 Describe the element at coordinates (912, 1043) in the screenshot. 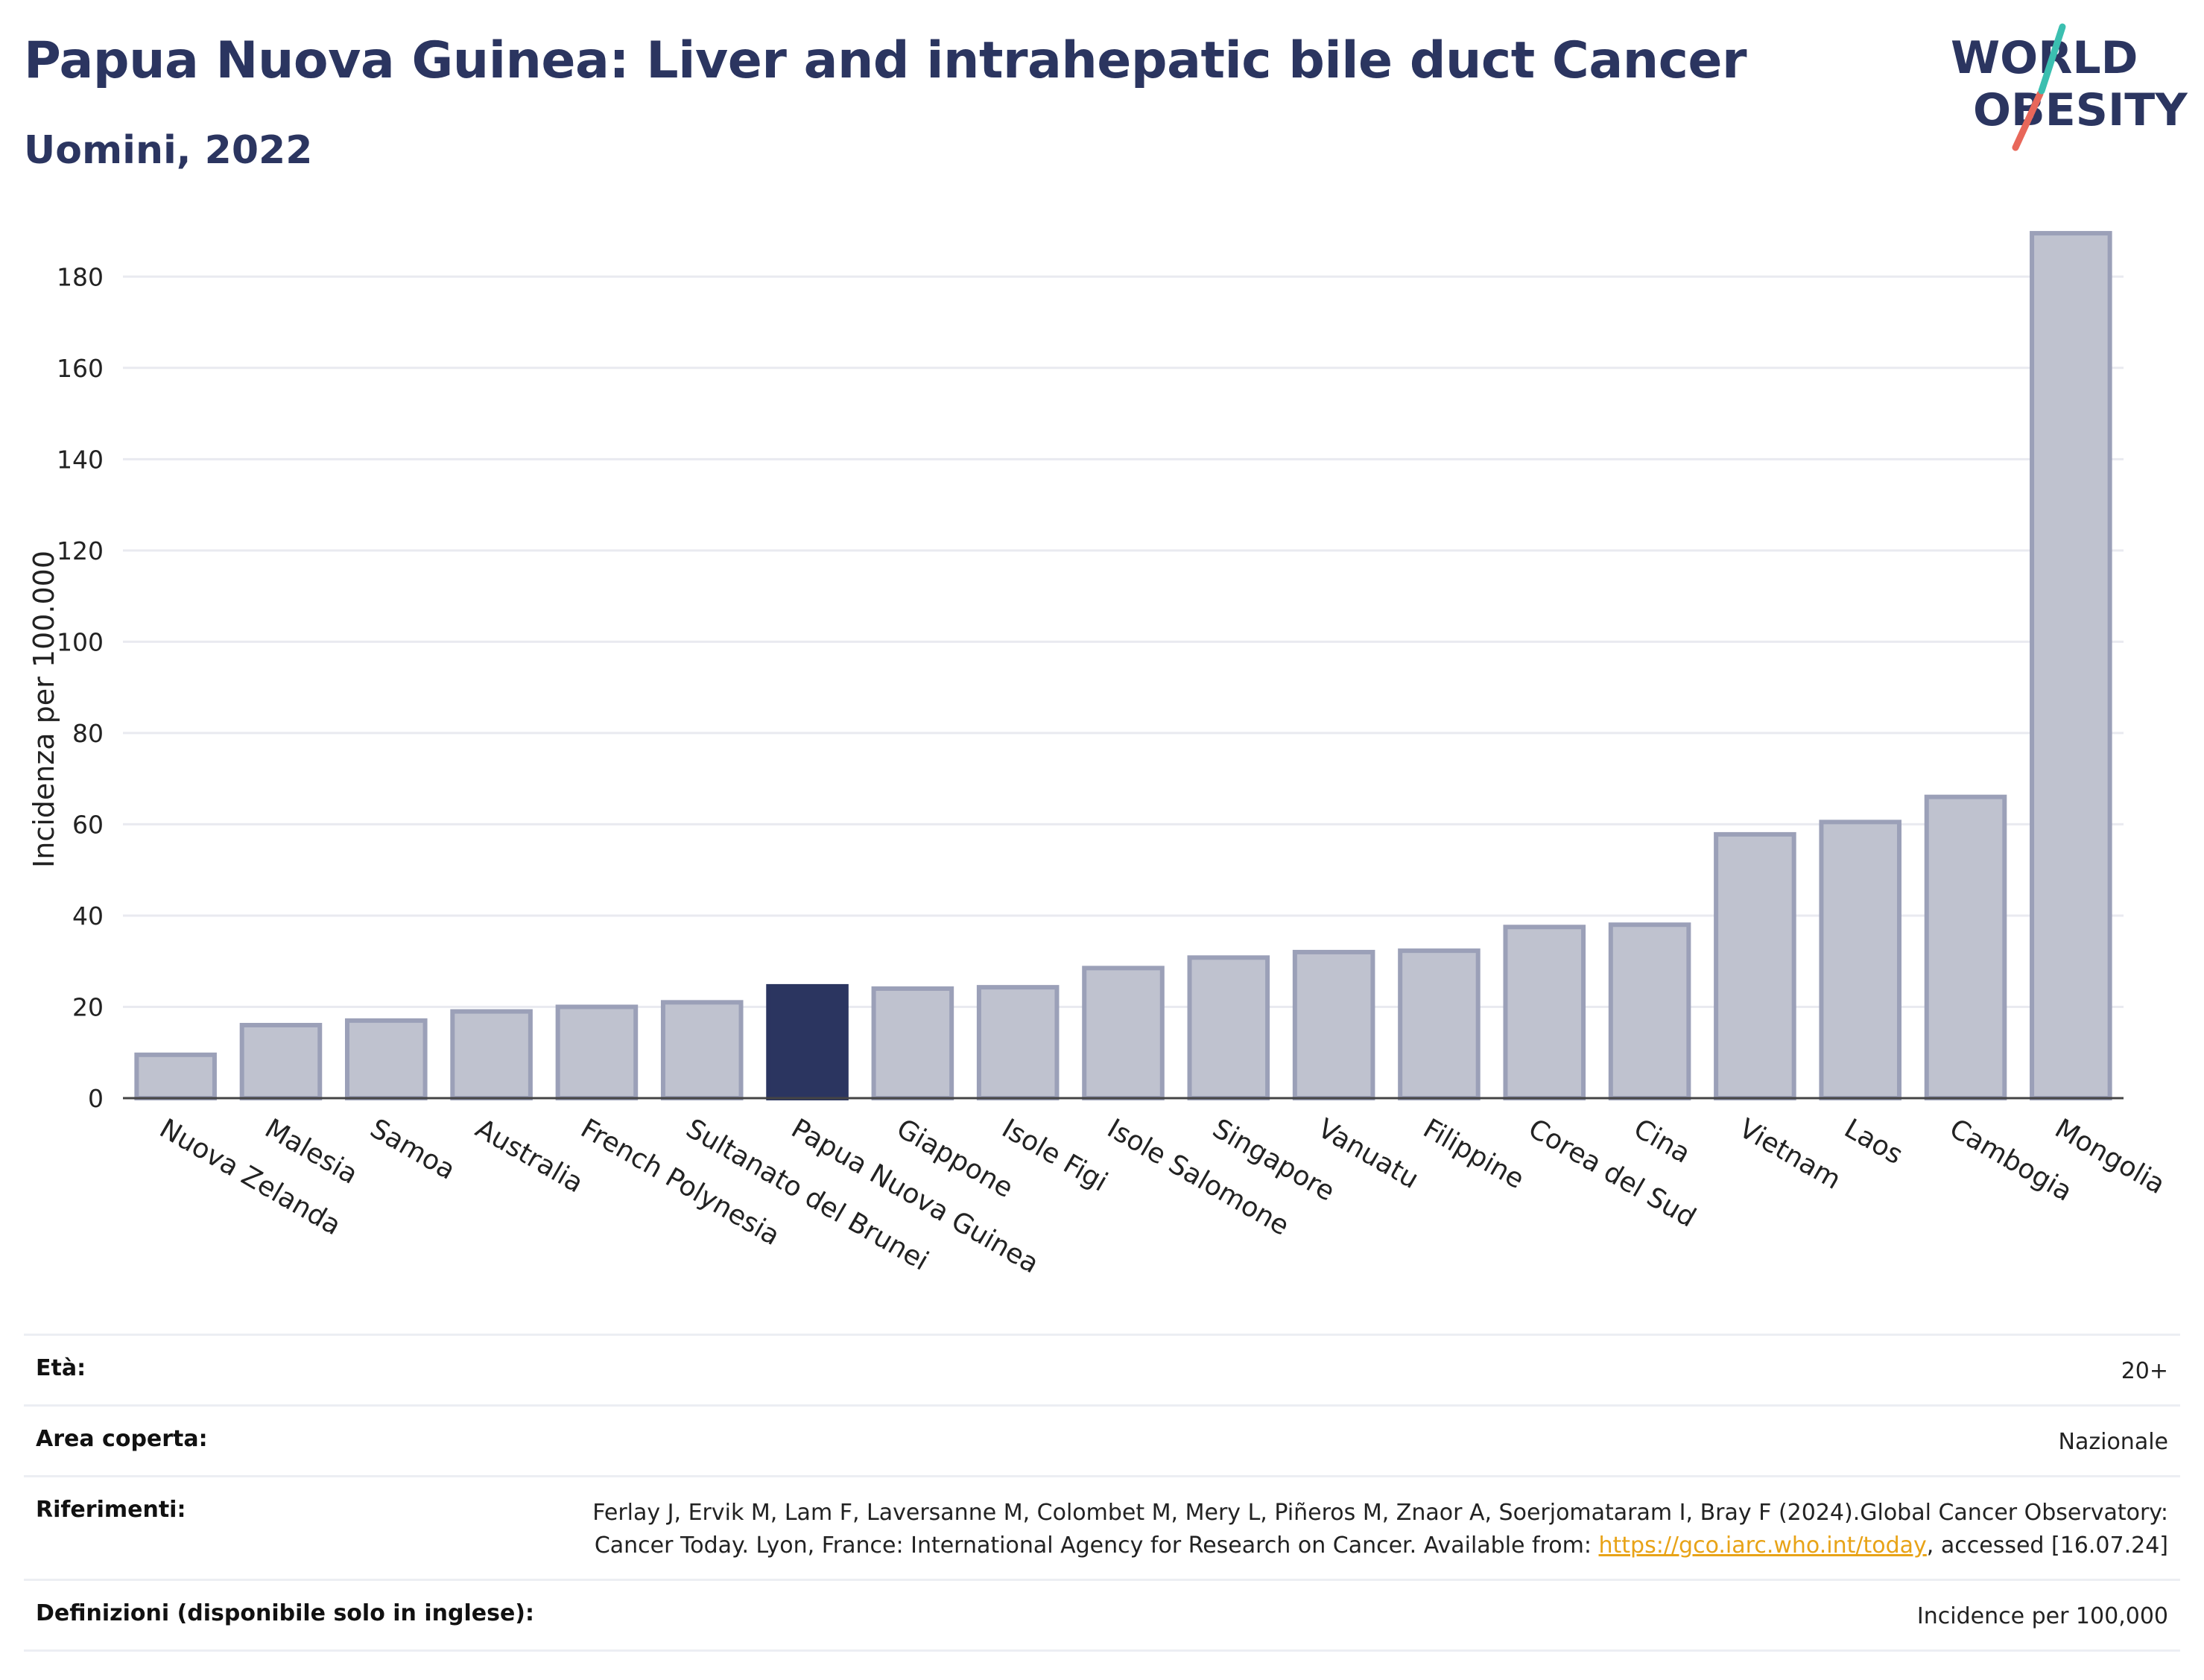

I see `bar-giappone` at that location.